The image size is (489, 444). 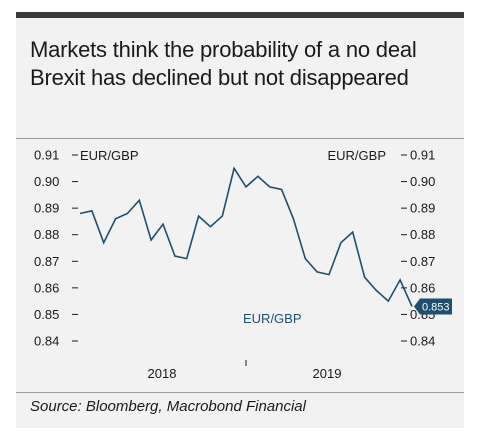 I want to click on y-tick-label-left: 0.90, so click(x=46, y=181).